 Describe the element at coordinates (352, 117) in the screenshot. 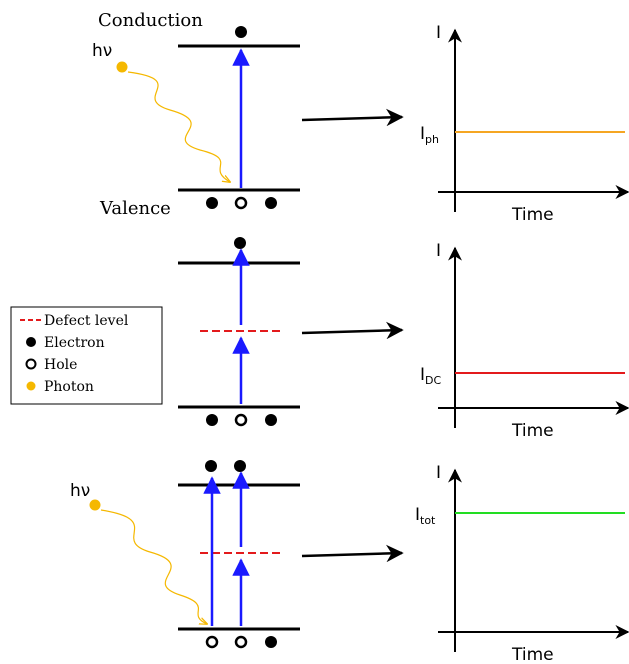

I see `arrow-to-graph-top` at that location.